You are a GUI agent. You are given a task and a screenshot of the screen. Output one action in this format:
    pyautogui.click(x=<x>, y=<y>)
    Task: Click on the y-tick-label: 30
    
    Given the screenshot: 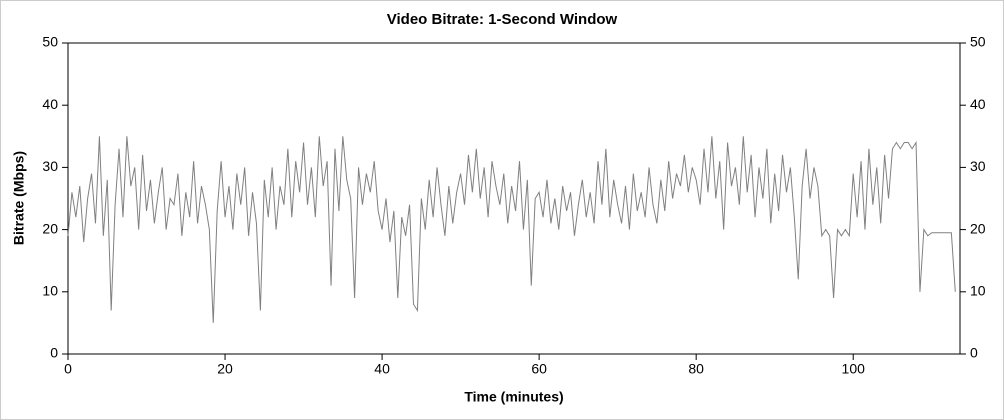 What is the action you would take?
    pyautogui.click(x=50, y=166)
    